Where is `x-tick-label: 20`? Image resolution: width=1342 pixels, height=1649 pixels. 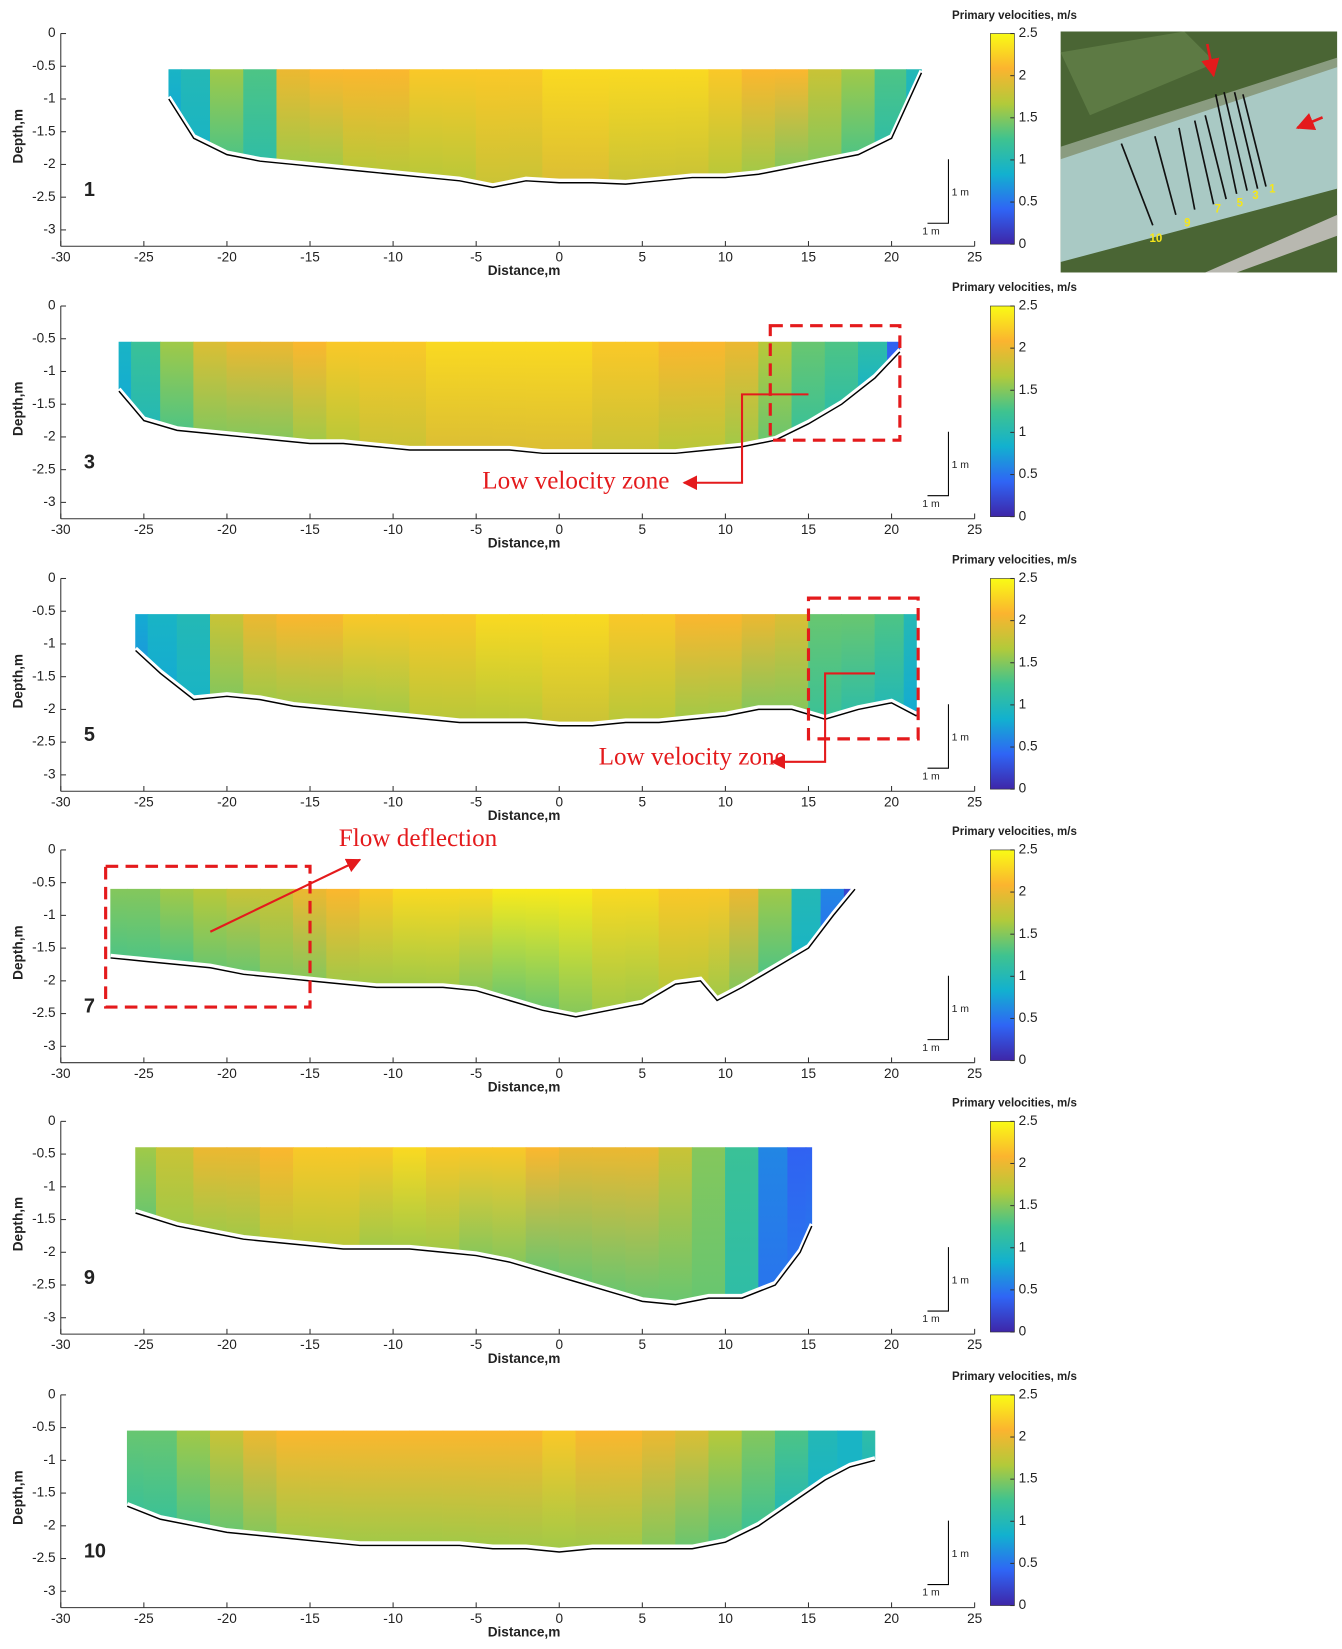 x-tick-label: 20 is located at coordinates (892, 1344).